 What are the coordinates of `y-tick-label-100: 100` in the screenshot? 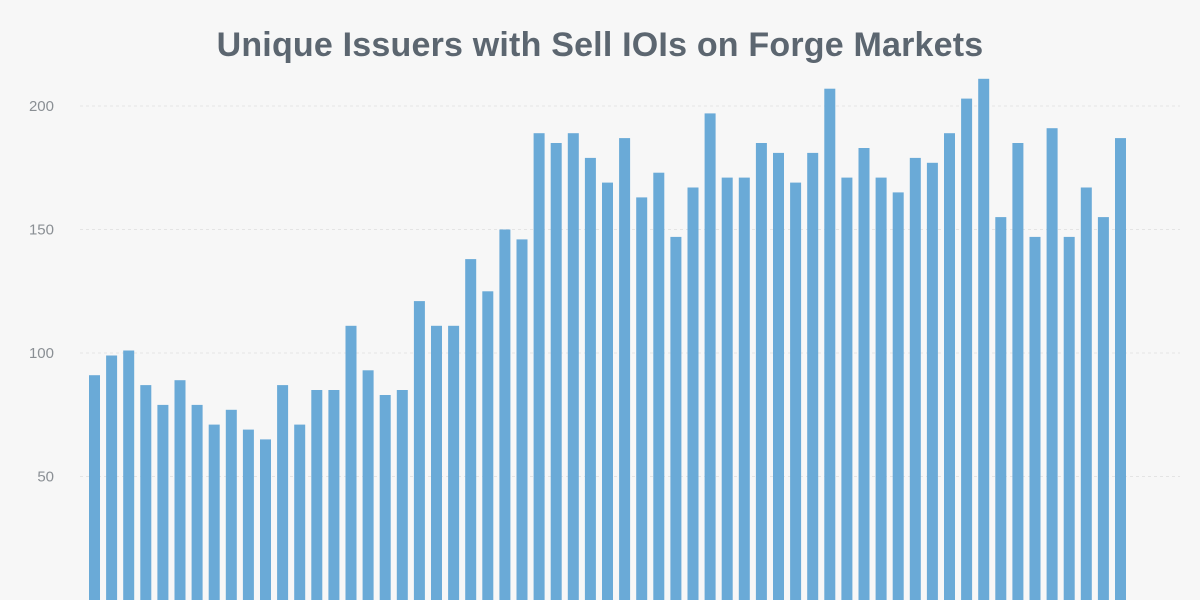 It's located at (41, 353).